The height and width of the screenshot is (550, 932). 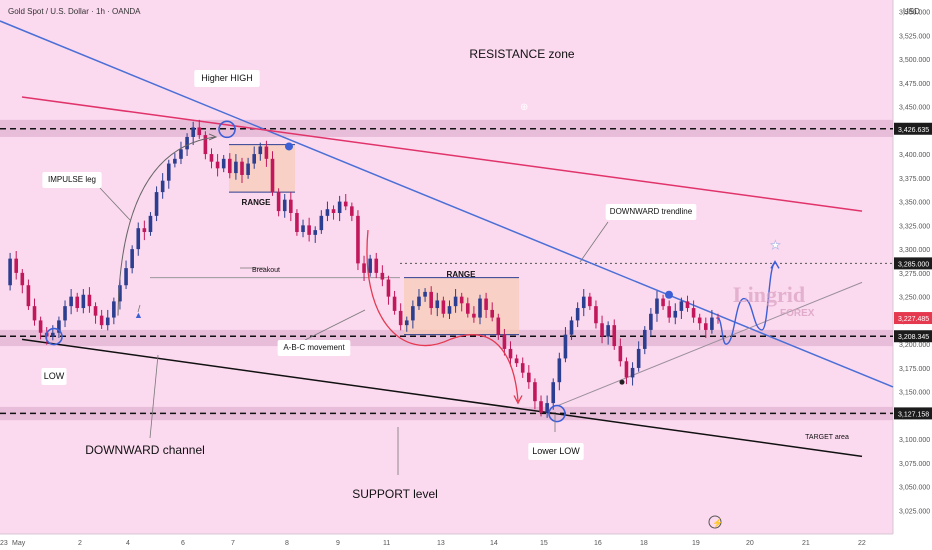 What do you see at coordinates (914, 369) in the screenshot?
I see `y-tick-label: 3,175.000` at bounding box center [914, 369].